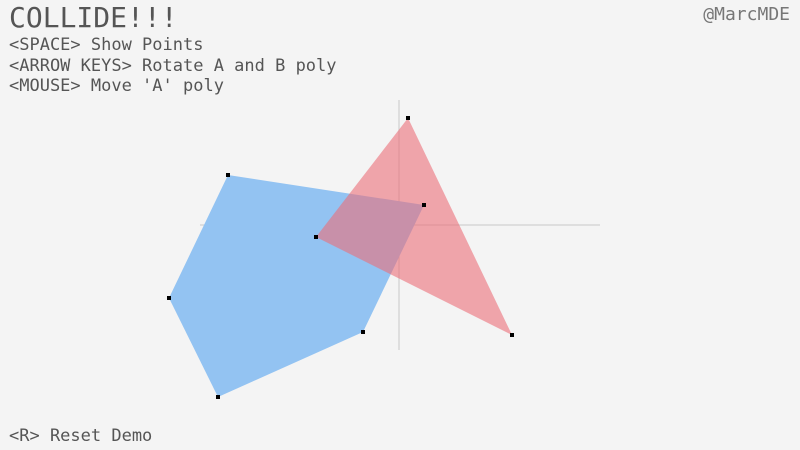 The height and width of the screenshot is (450, 800). I want to click on polygon-a, so click(414, 226).